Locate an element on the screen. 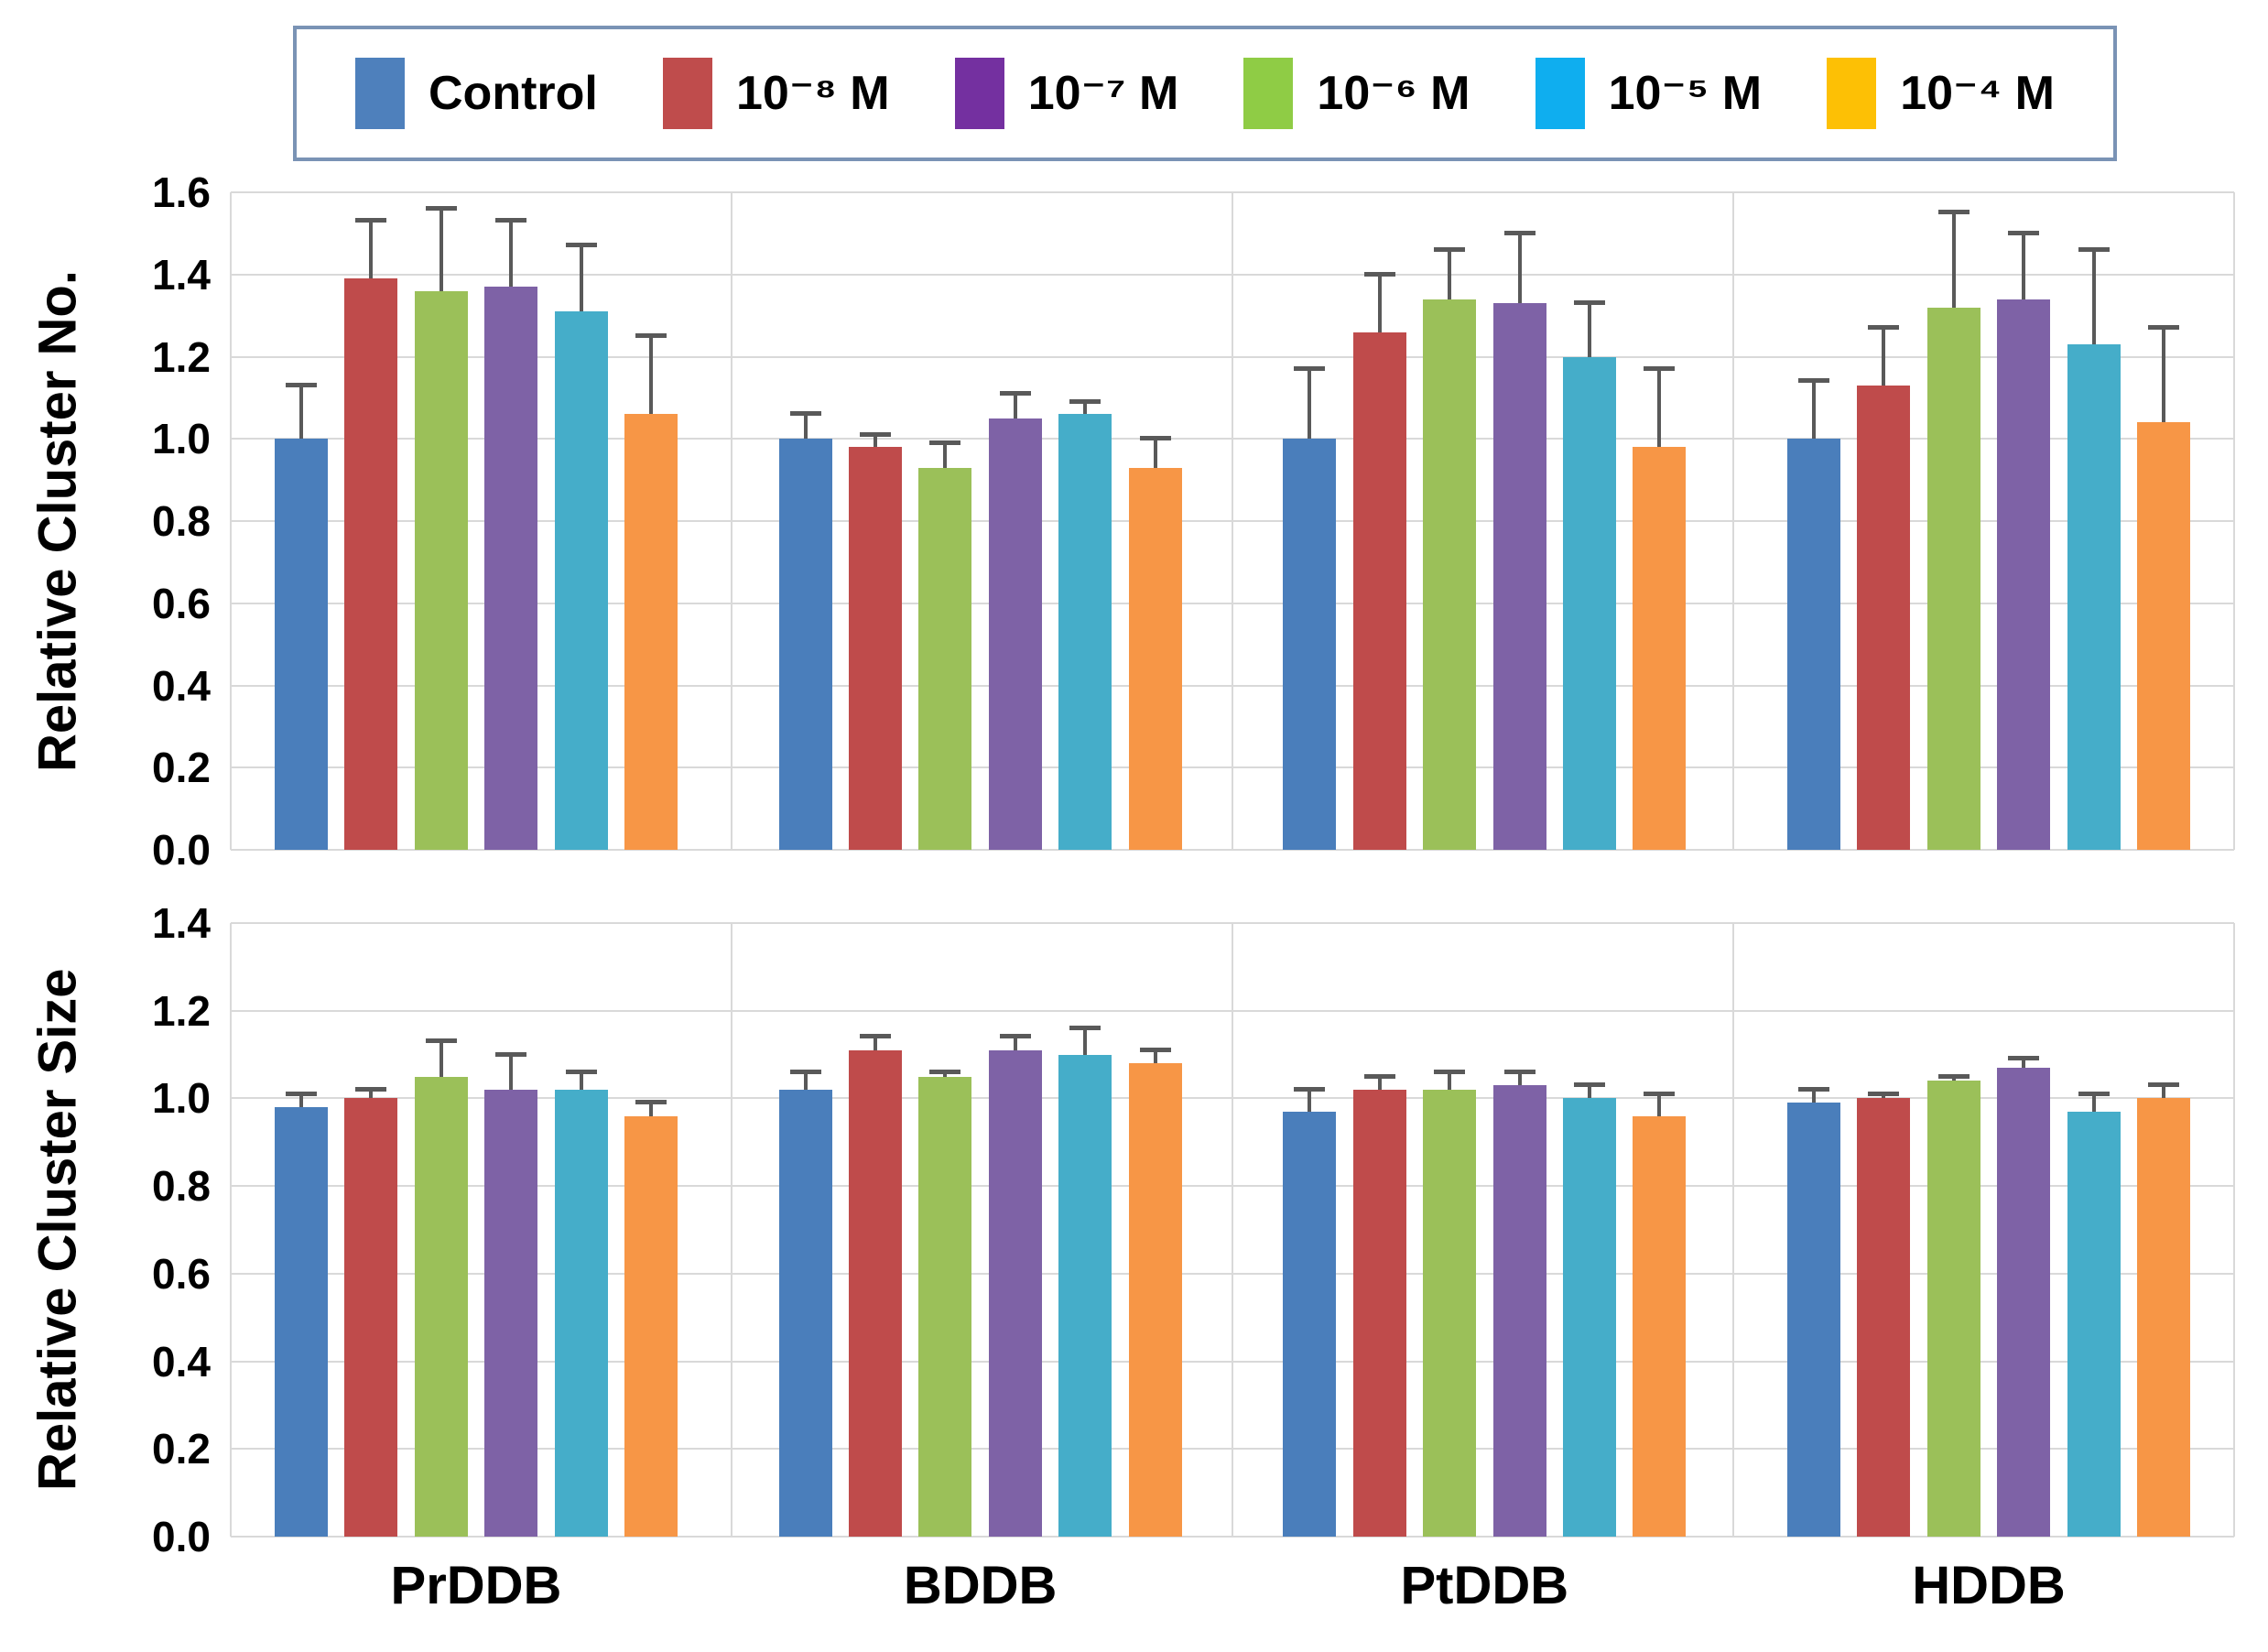 This screenshot has width=2268, height=1652. y-tick-label: 0.4 is located at coordinates (182, 1362).